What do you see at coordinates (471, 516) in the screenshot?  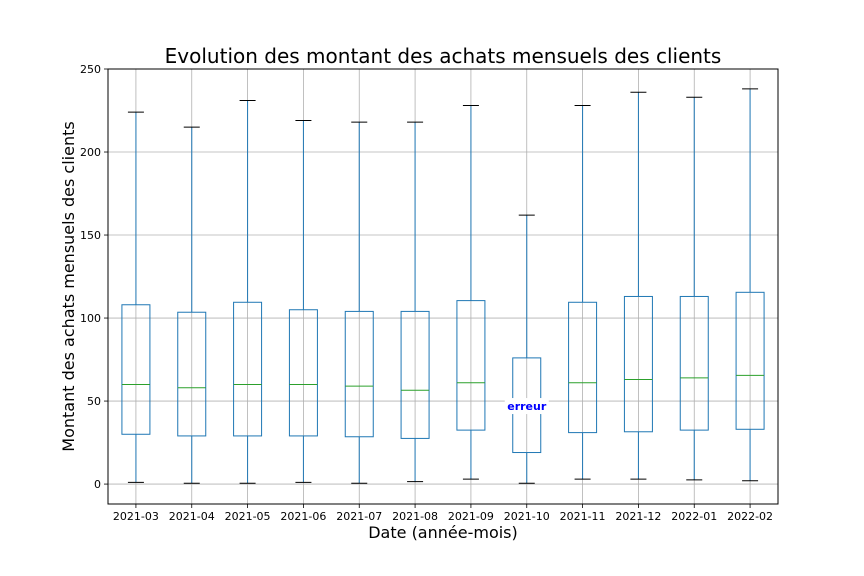 I see `x-tick-label: 2021-09` at bounding box center [471, 516].